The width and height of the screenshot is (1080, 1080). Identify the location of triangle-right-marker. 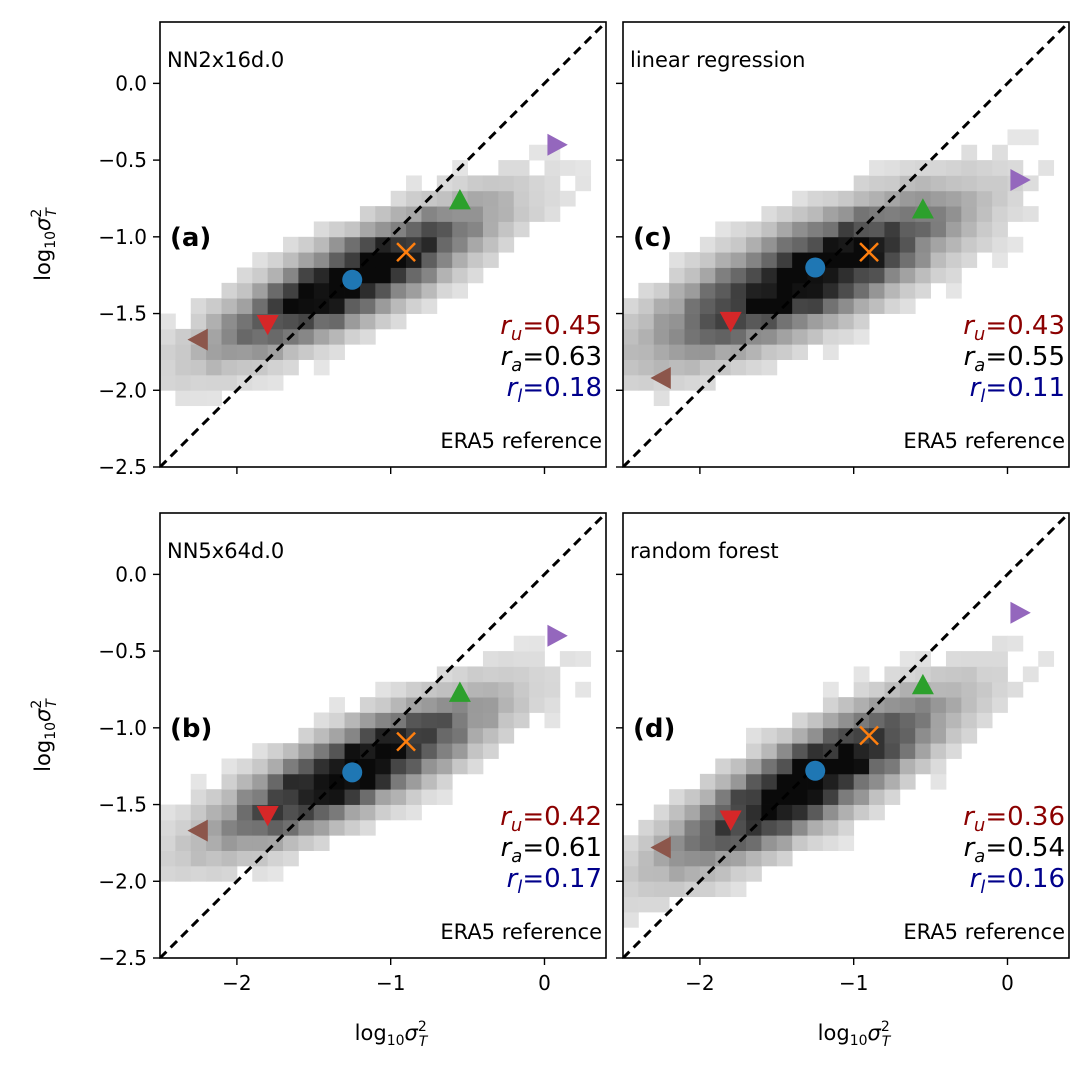
(557, 635).